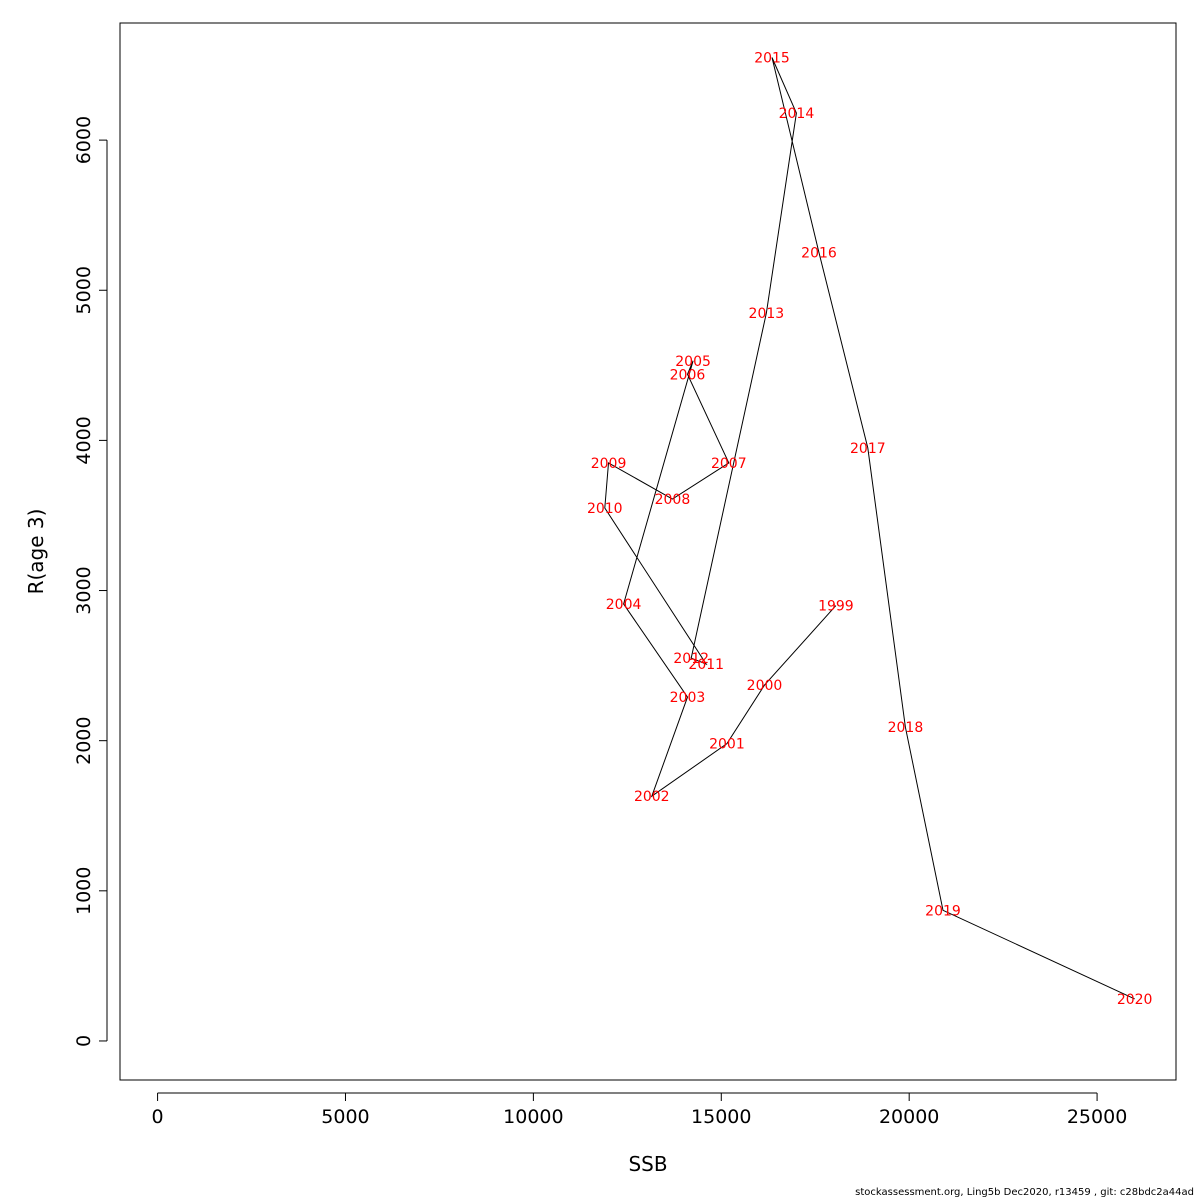 This screenshot has height=1200, width=1200. What do you see at coordinates (84, 891) in the screenshot?
I see `y-tick-label: 1000` at bounding box center [84, 891].